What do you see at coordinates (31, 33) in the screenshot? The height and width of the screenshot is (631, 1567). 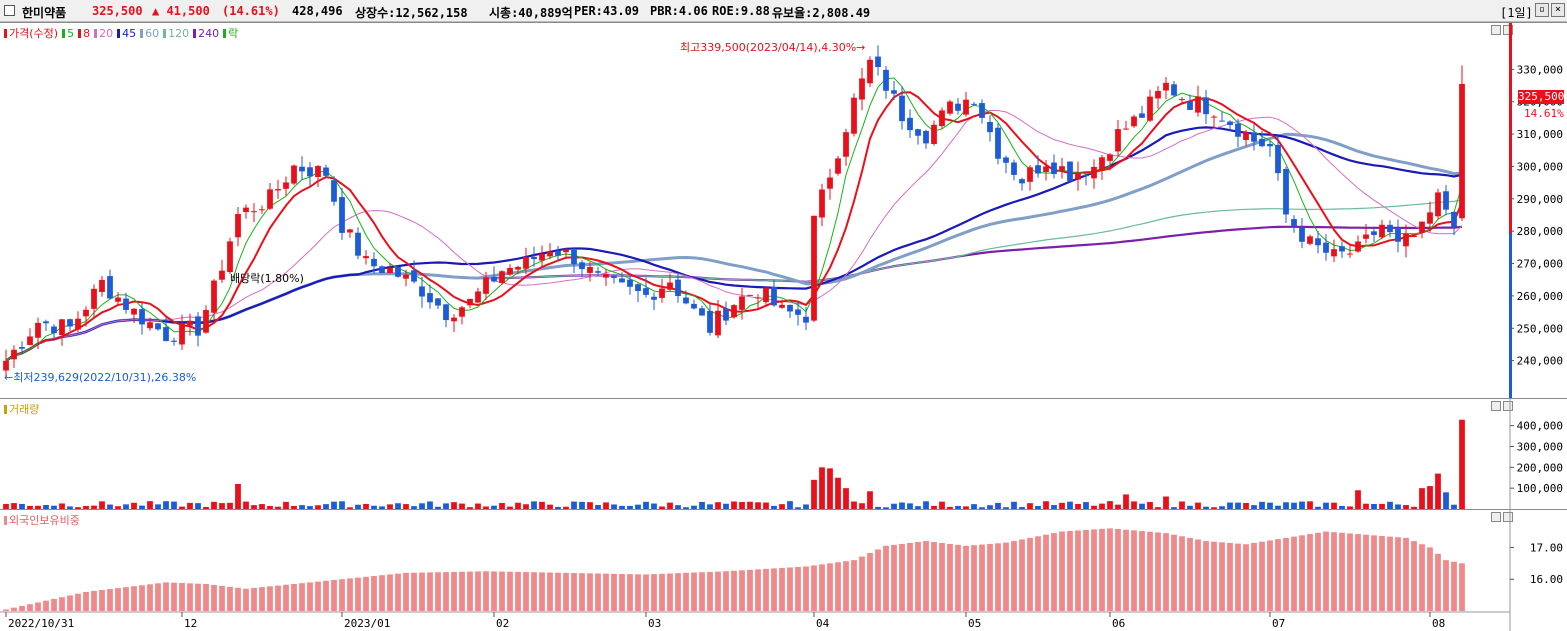 I see `legend-price: 가격(수정)` at bounding box center [31, 33].